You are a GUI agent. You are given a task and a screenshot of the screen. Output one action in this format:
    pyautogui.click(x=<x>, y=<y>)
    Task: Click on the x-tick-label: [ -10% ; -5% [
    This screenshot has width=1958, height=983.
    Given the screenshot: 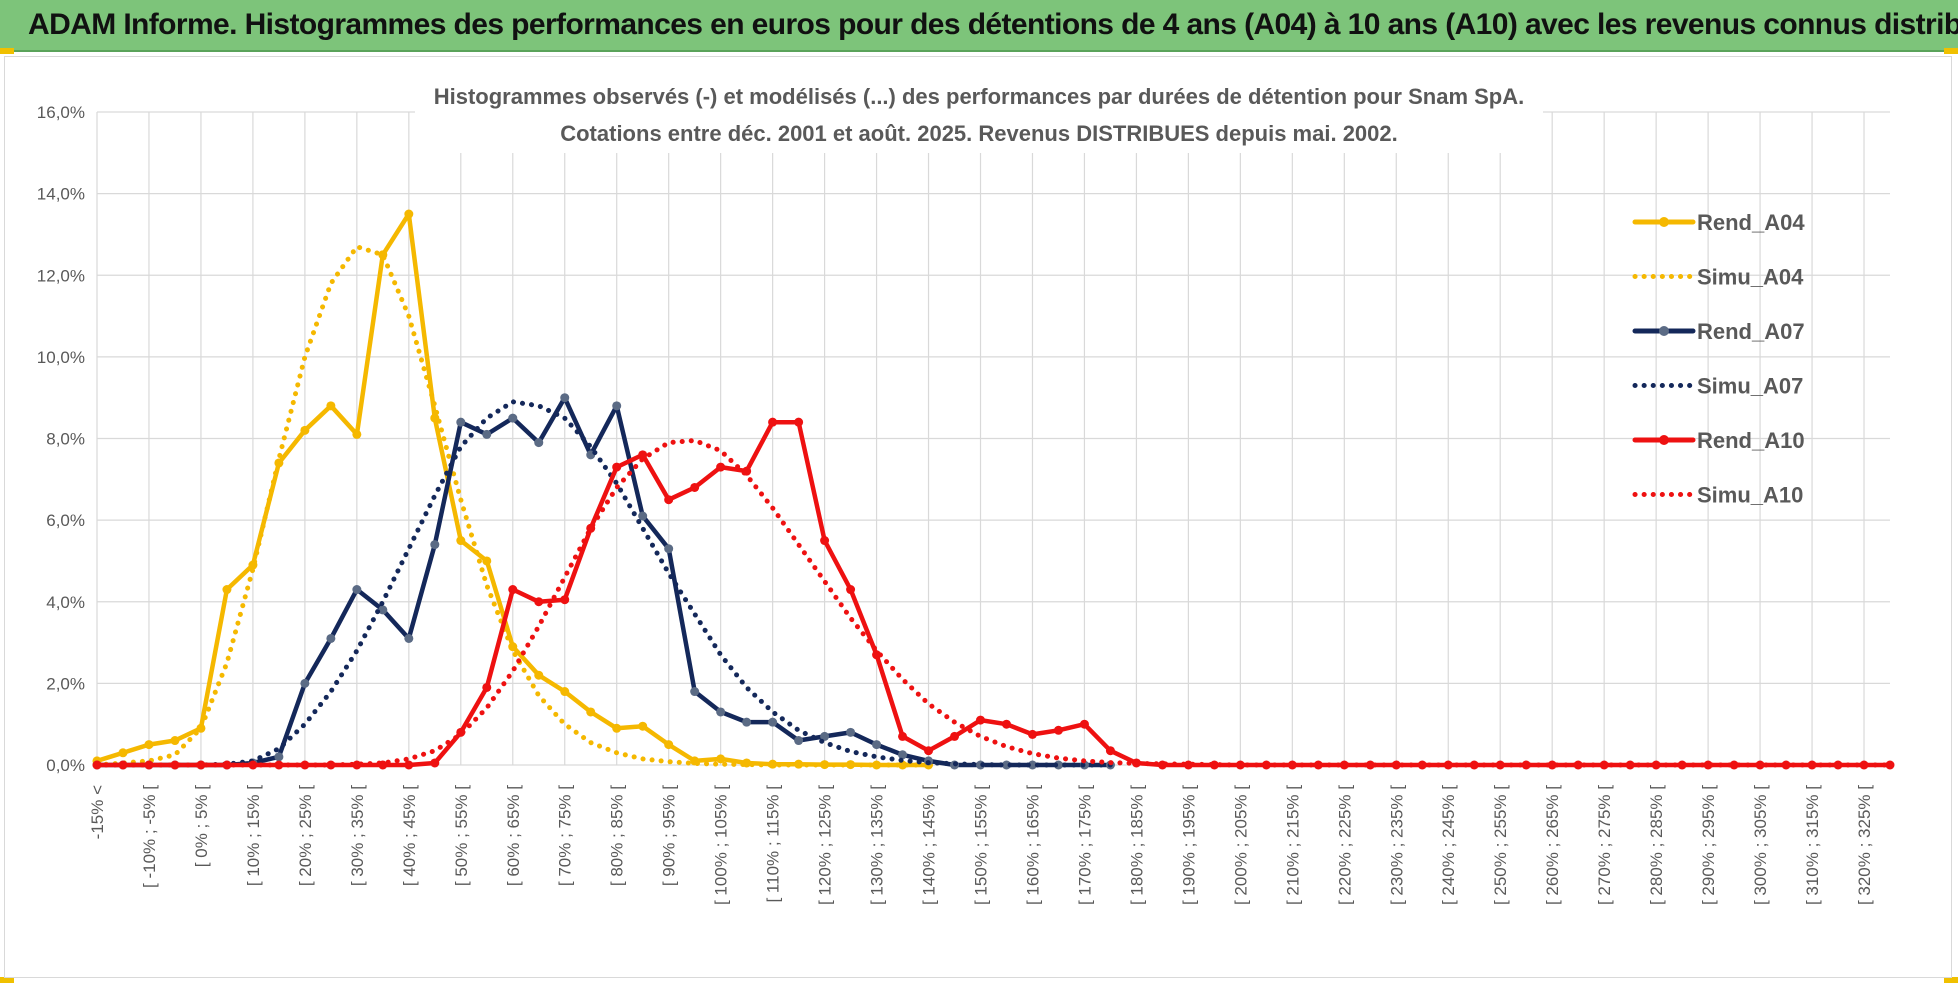 What is the action you would take?
    pyautogui.click(x=149, y=836)
    